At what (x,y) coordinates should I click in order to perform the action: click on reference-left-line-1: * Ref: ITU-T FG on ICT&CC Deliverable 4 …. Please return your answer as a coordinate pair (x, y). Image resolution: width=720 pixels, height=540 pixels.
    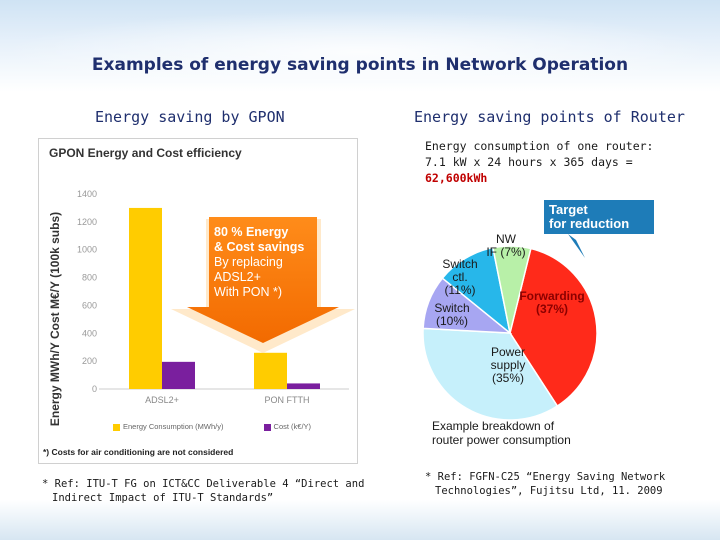
    Looking at the image, I should click on (203, 484).